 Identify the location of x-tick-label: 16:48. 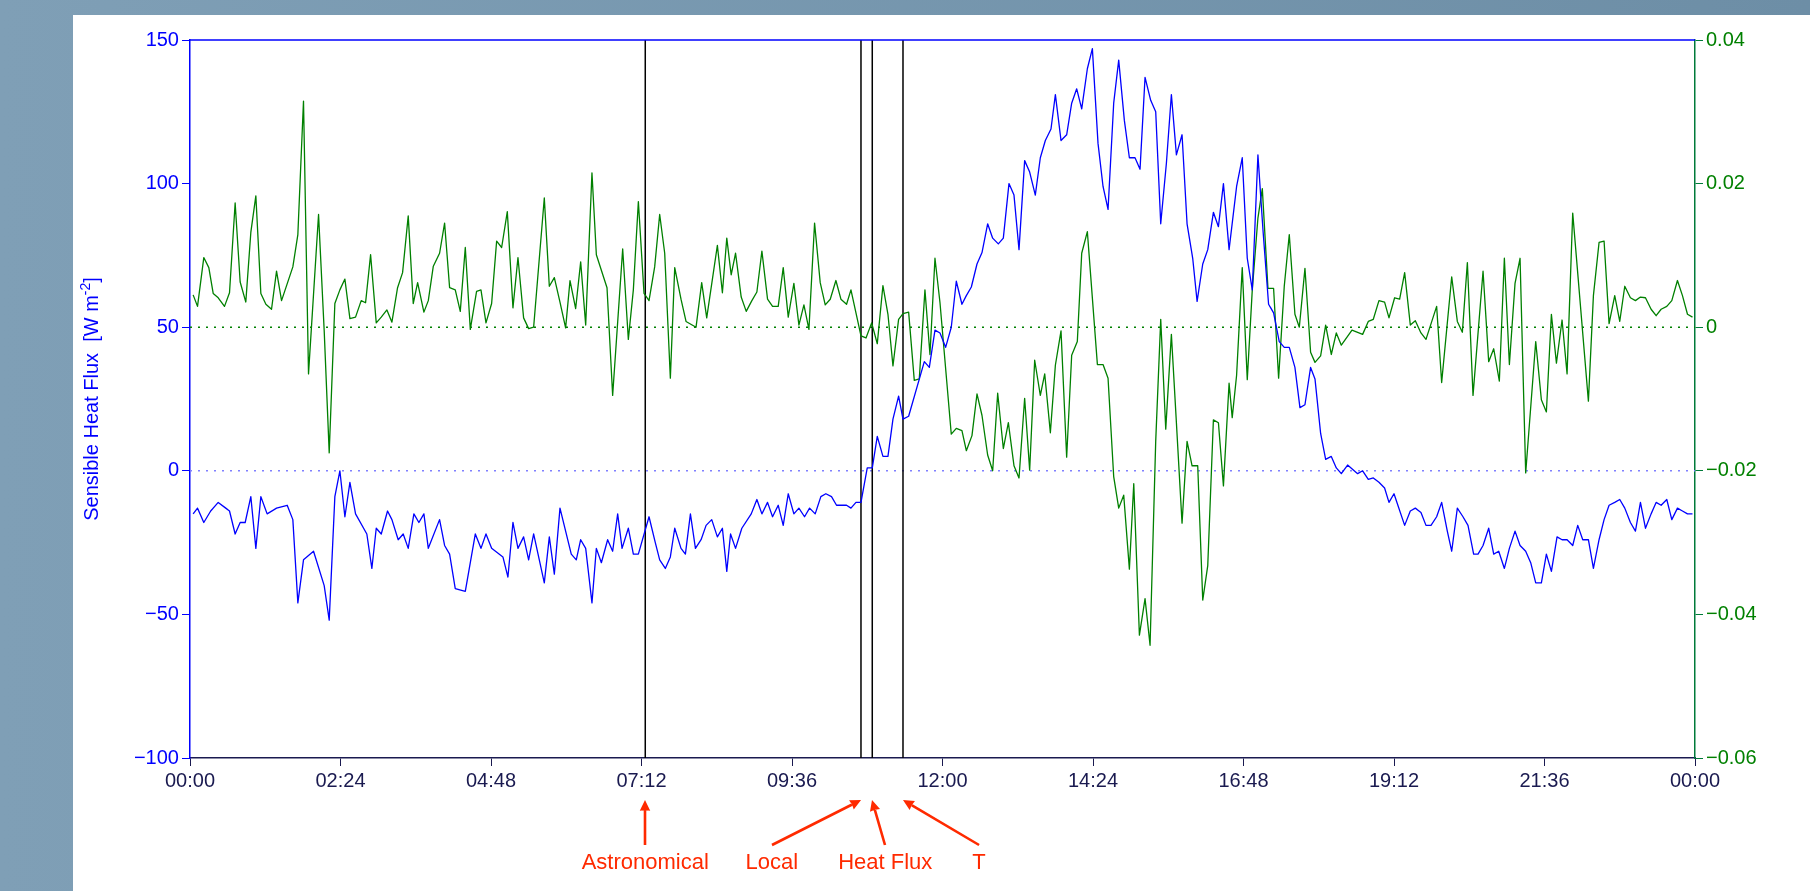
(1243, 779).